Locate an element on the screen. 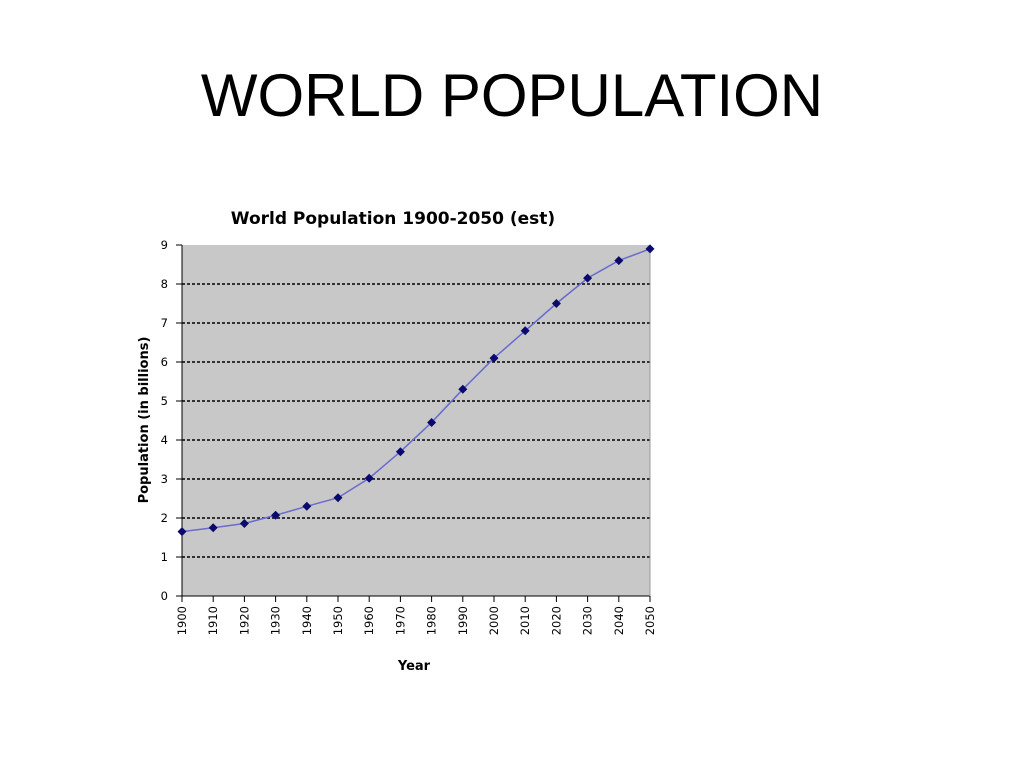 The width and height of the screenshot is (1024, 768). y-tick-label: 1 is located at coordinates (164, 557).